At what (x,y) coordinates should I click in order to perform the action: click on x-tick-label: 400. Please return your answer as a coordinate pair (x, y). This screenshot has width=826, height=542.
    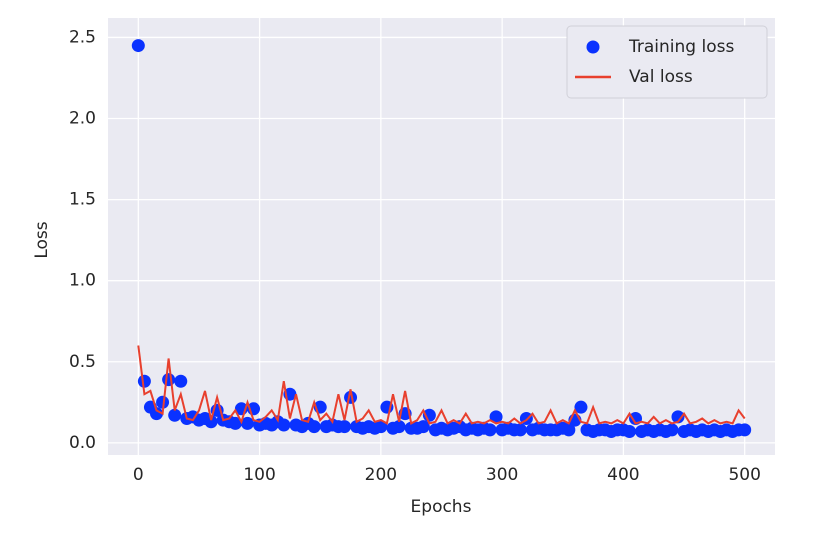
    Looking at the image, I should click on (623, 475).